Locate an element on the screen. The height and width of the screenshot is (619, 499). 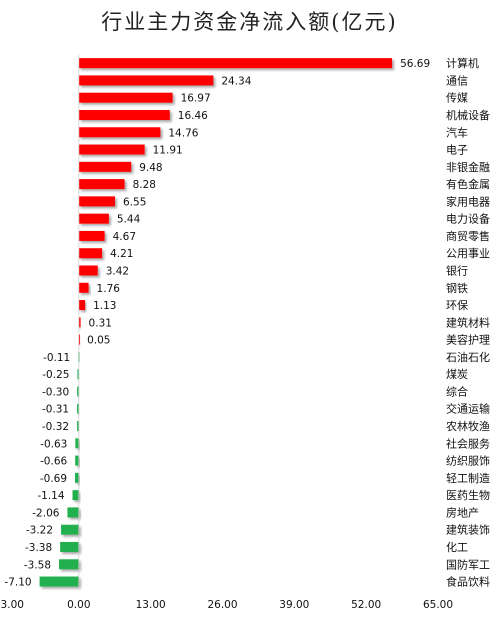
category-label-社会服务: 社会服务 is located at coordinates (468, 443).